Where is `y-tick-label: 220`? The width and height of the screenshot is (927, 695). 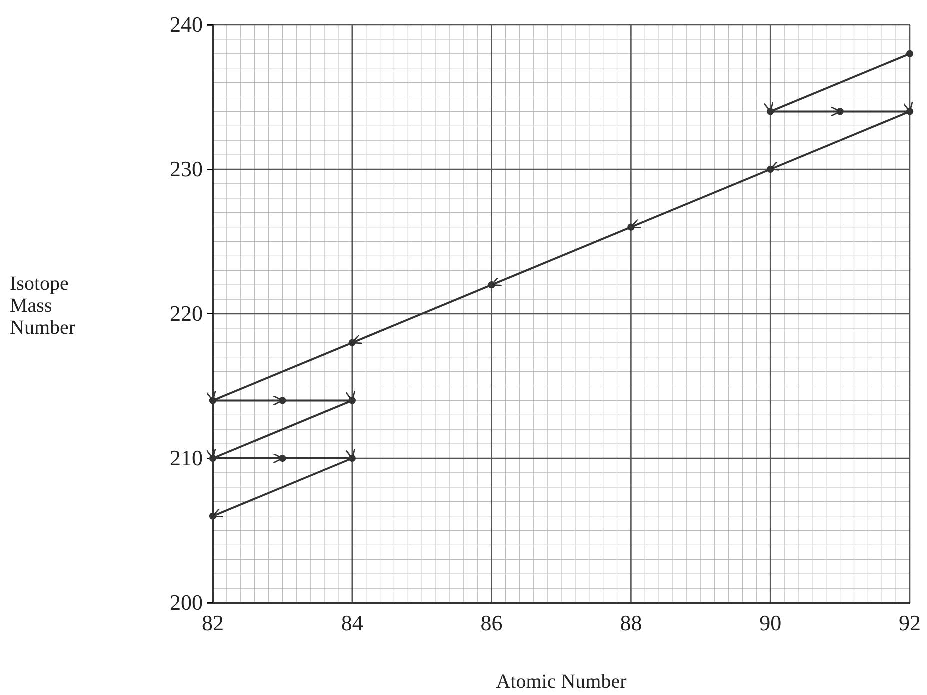
y-tick-label: 220 is located at coordinates (186, 313).